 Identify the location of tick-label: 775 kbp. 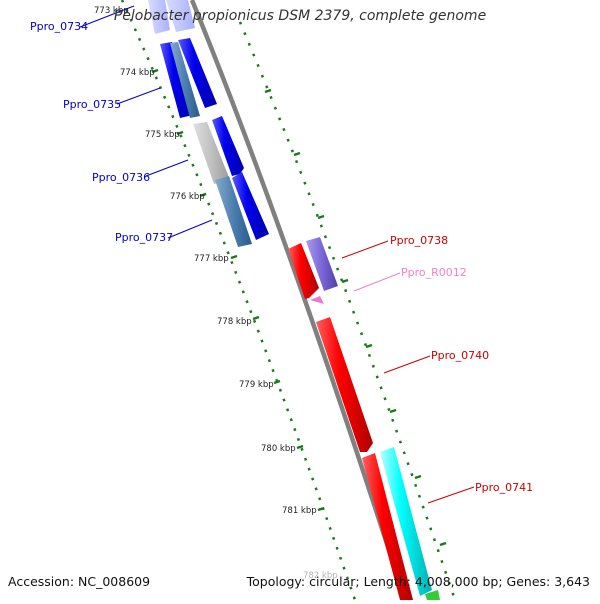
(162, 135).